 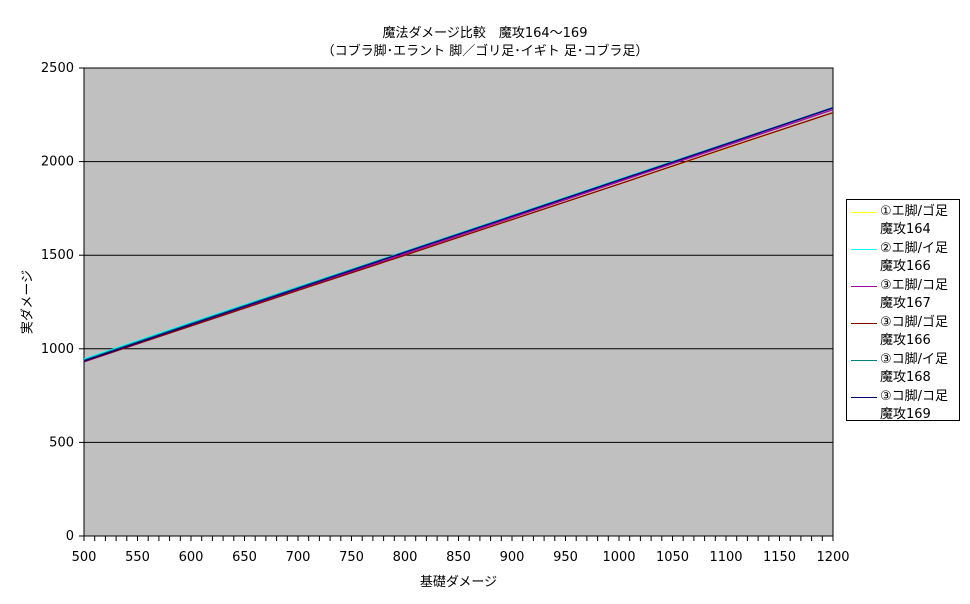 What do you see at coordinates (725, 557) in the screenshot?
I see `x-tick-label: 1100` at bounding box center [725, 557].